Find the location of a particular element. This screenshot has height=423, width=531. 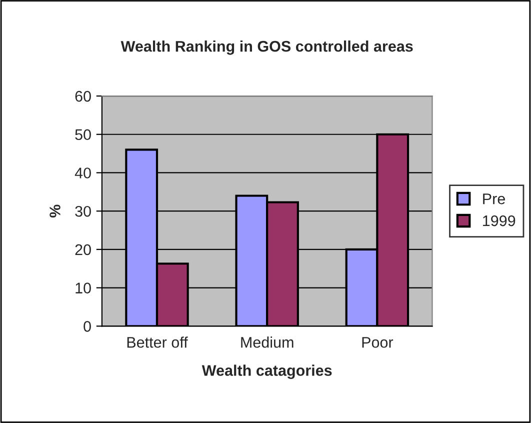

y-tick-label: 30 is located at coordinates (83, 211).